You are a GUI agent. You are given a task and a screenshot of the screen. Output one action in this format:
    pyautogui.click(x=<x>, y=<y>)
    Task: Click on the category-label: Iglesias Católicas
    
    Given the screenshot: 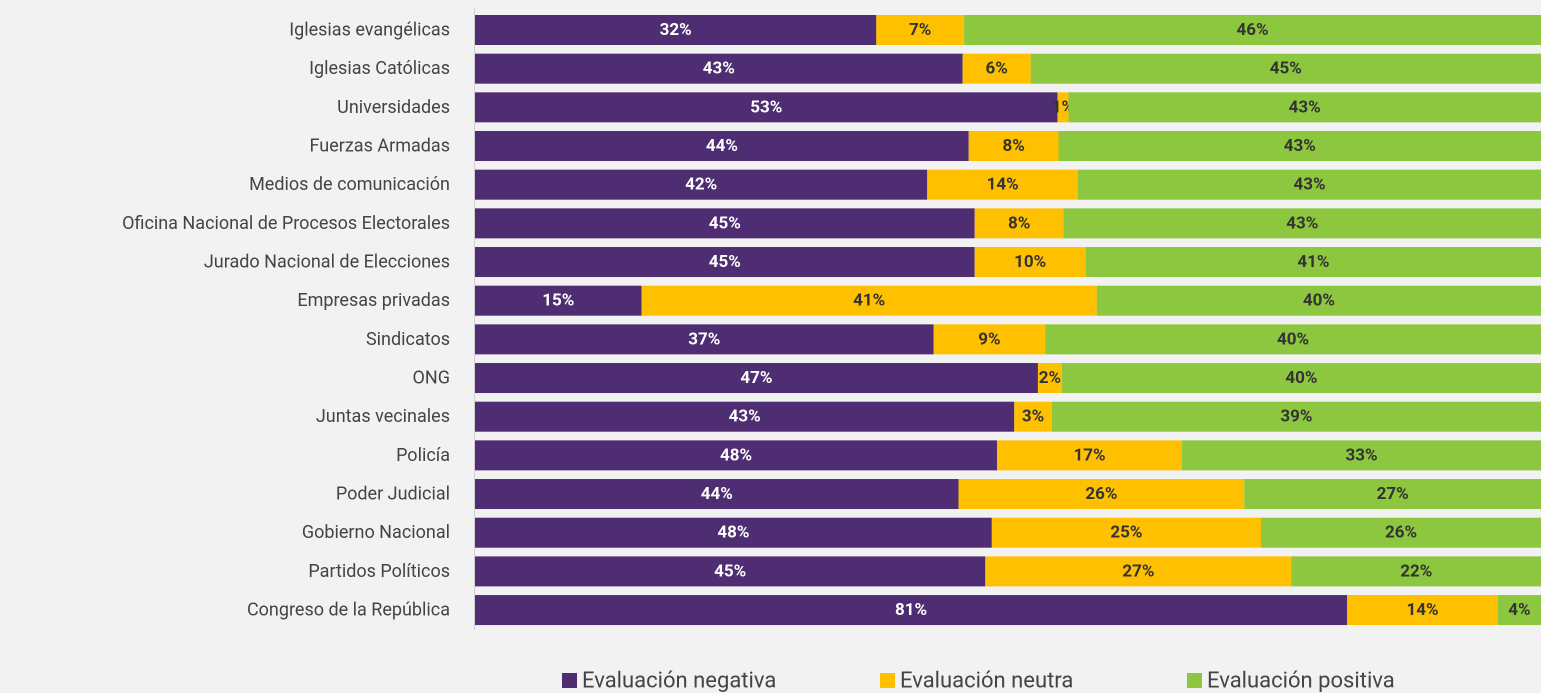 What is the action you would take?
    pyautogui.click(x=379, y=68)
    